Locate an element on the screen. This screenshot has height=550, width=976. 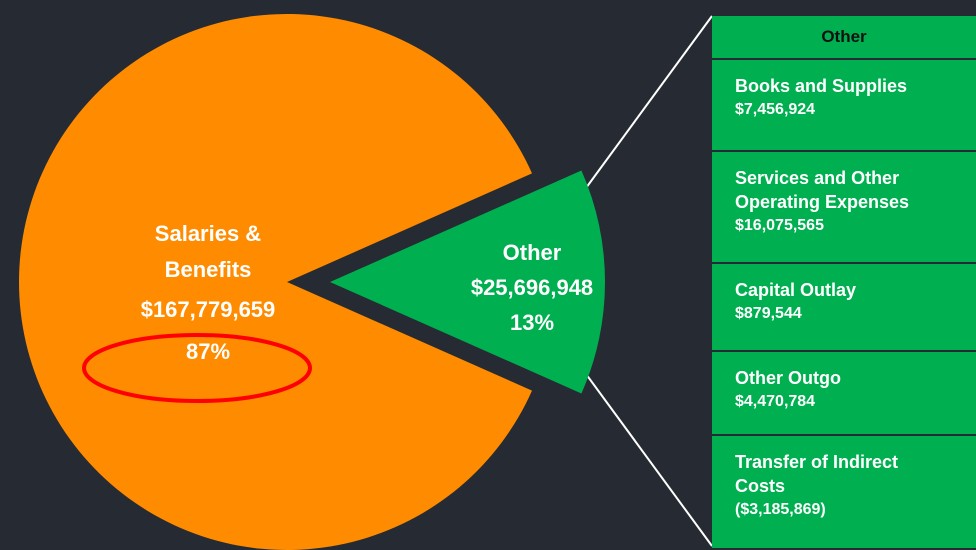
item-name: Other Outgo is located at coordinates (788, 378).